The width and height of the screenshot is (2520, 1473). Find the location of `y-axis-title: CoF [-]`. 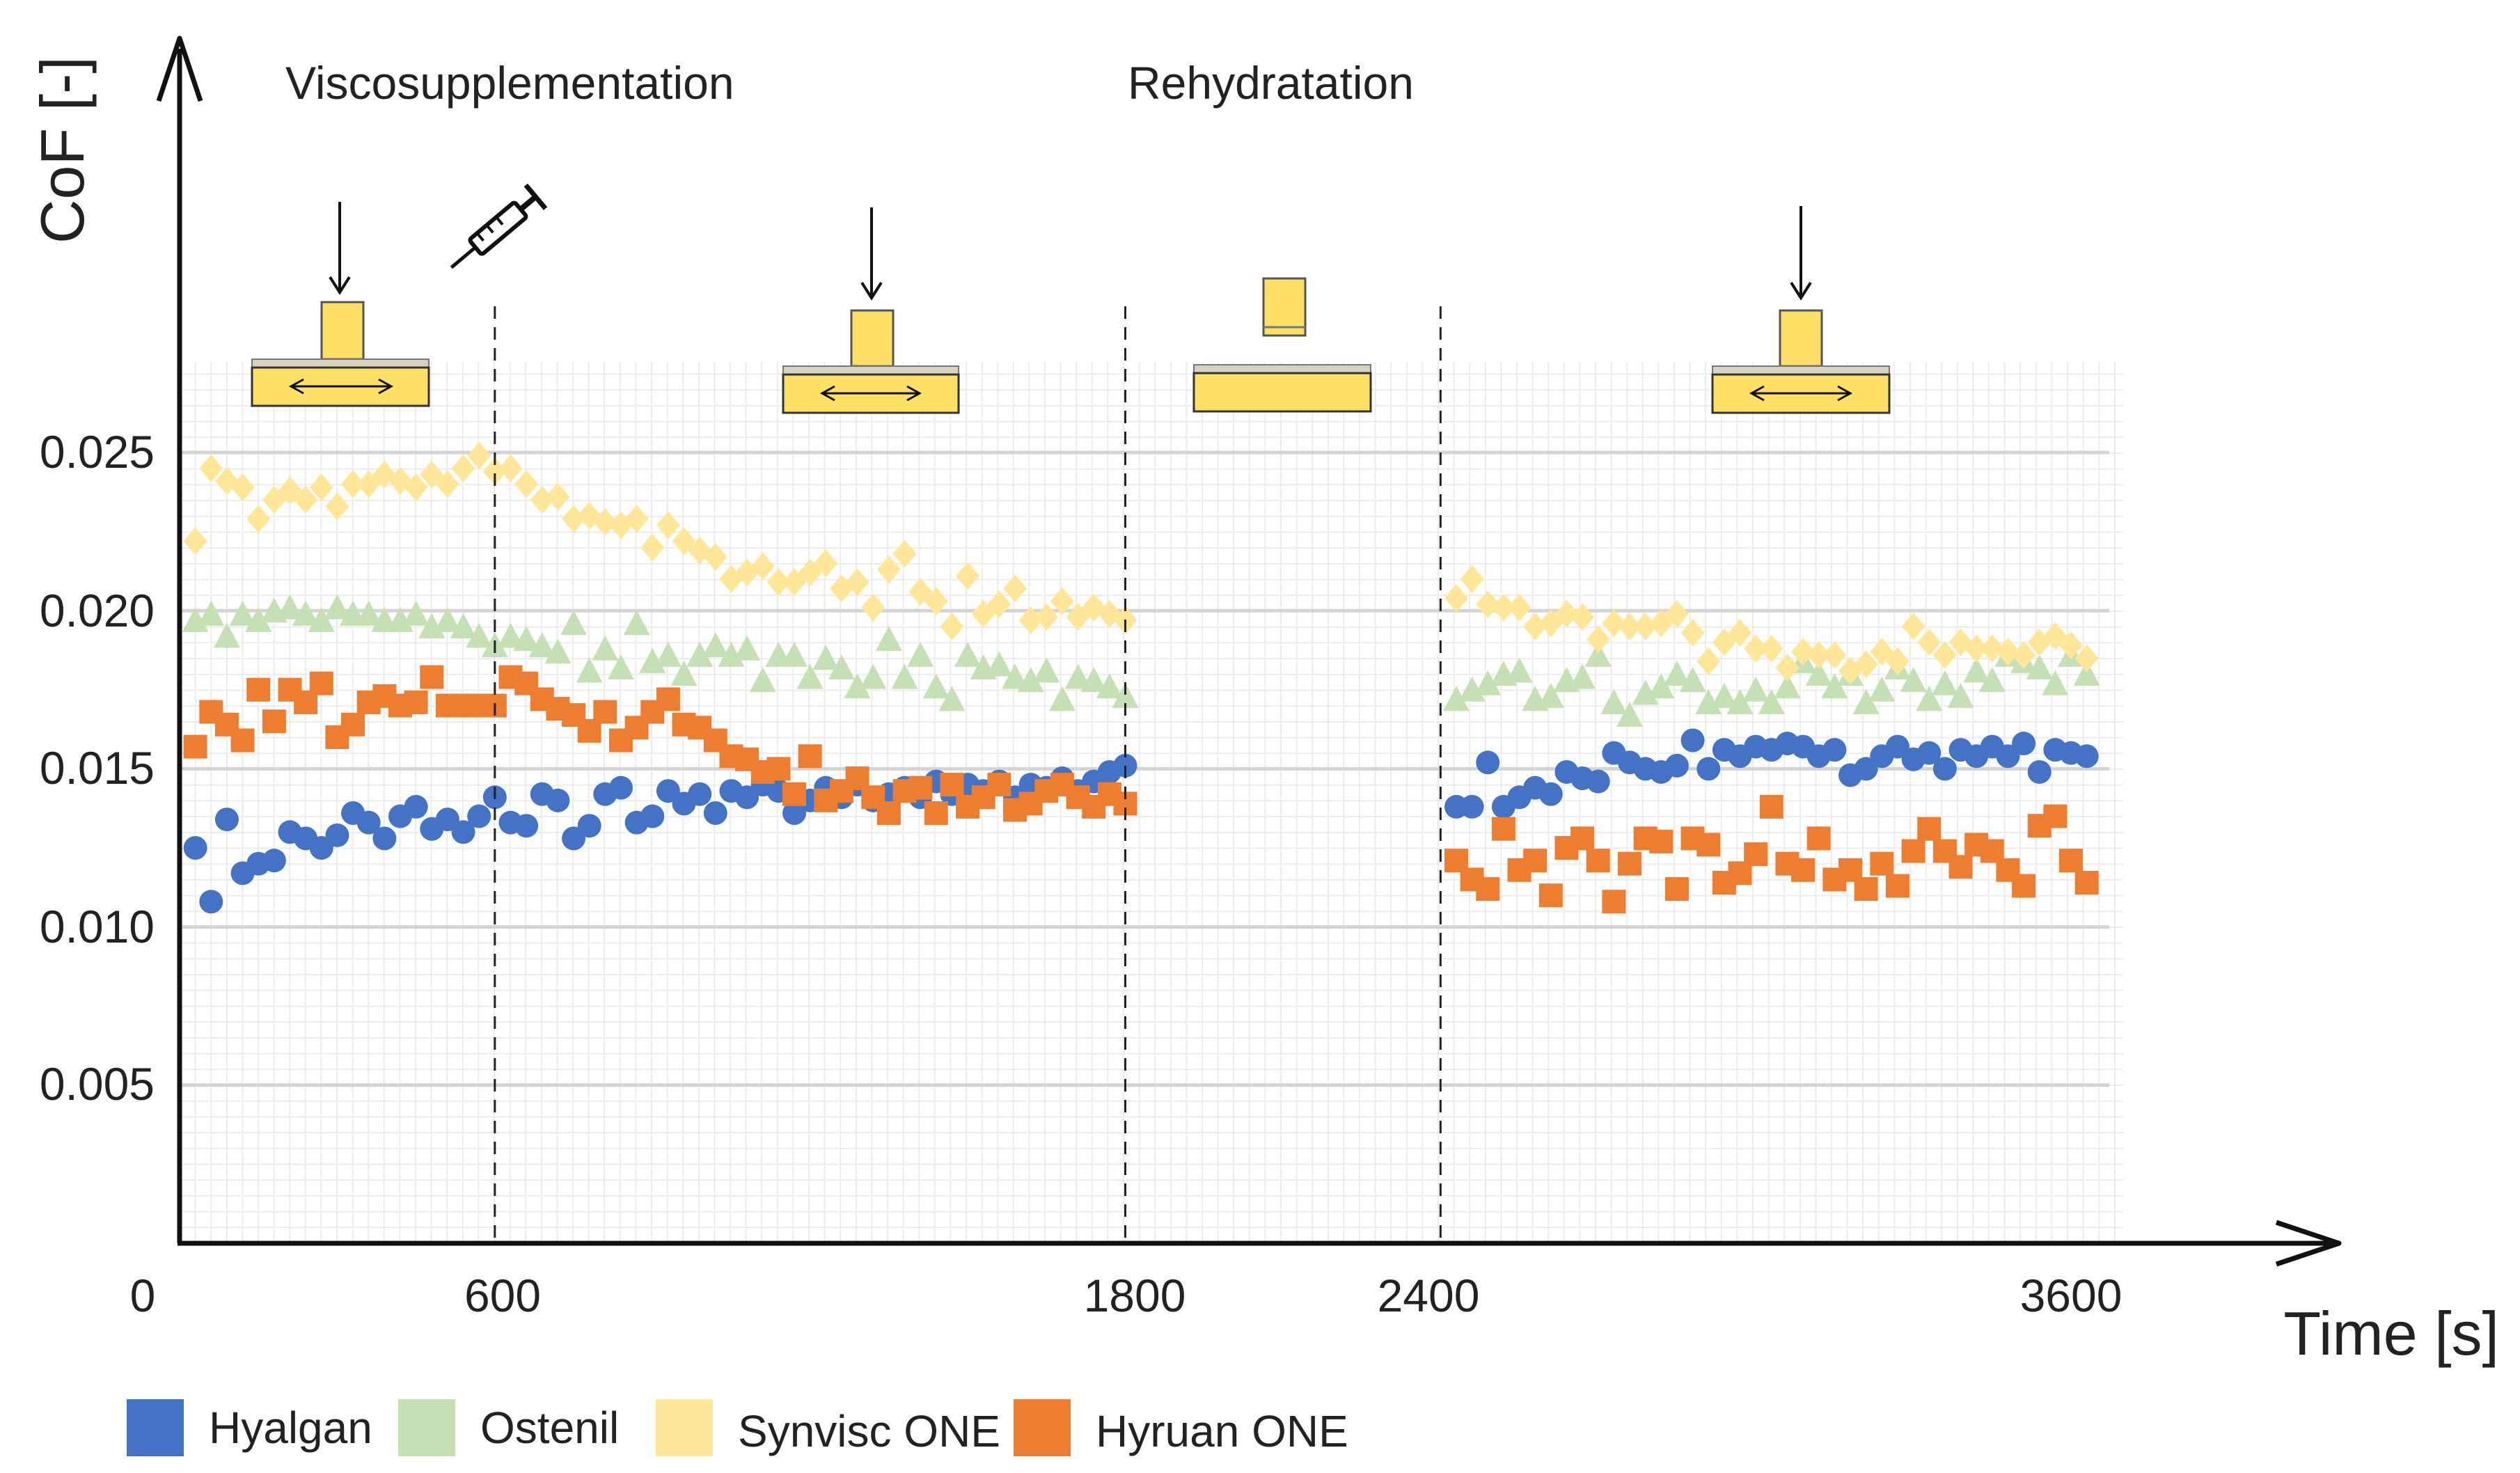

y-axis-title: CoF [-] is located at coordinates (63, 150).